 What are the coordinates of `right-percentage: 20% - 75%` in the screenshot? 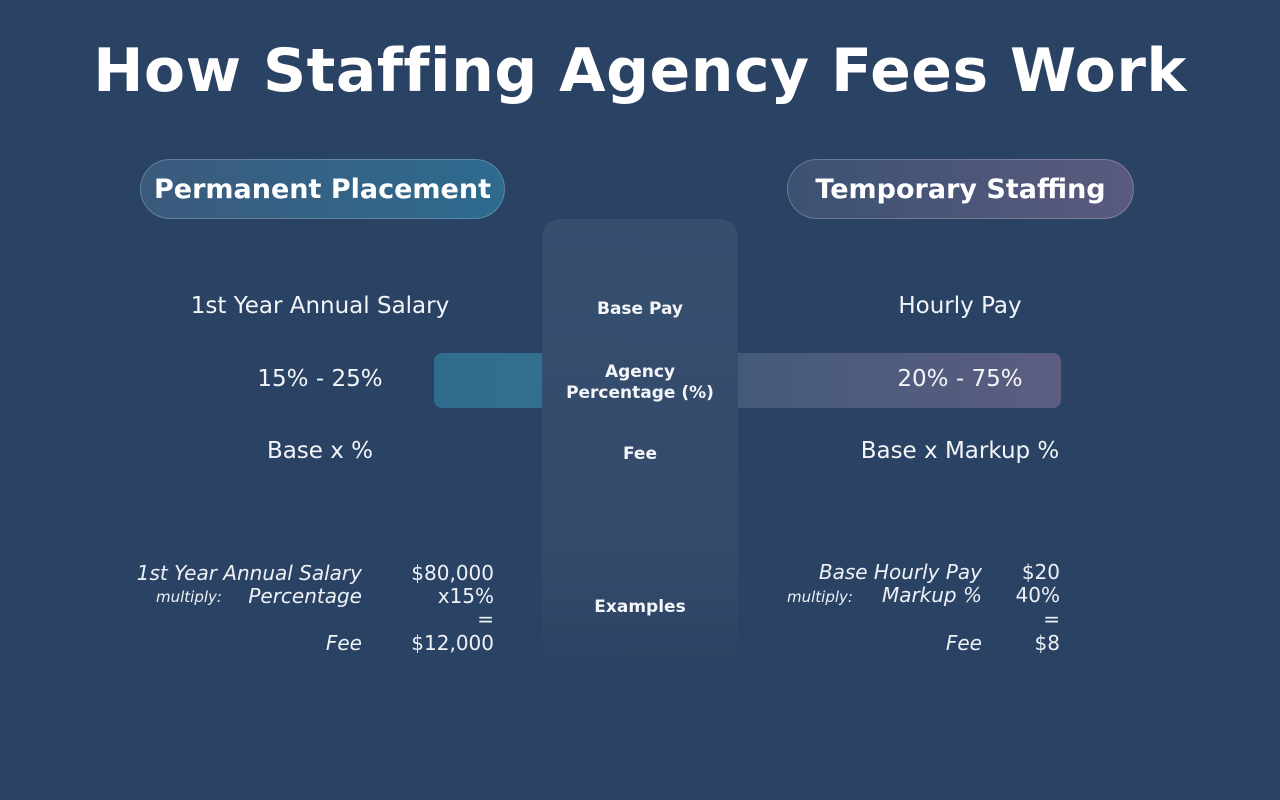 It's located at (960, 379).